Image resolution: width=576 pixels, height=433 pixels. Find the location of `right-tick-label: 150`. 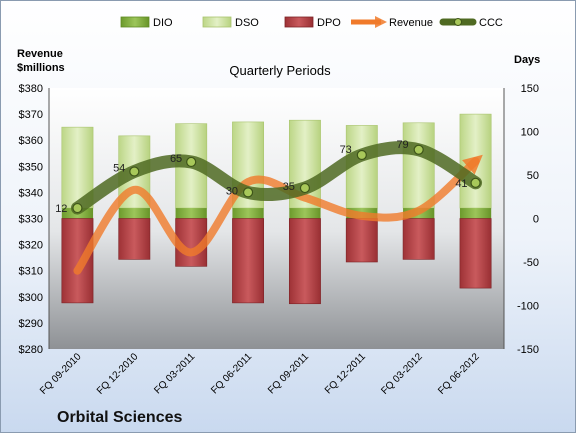

right-tick-label: 150 is located at coordinates (530, 89).